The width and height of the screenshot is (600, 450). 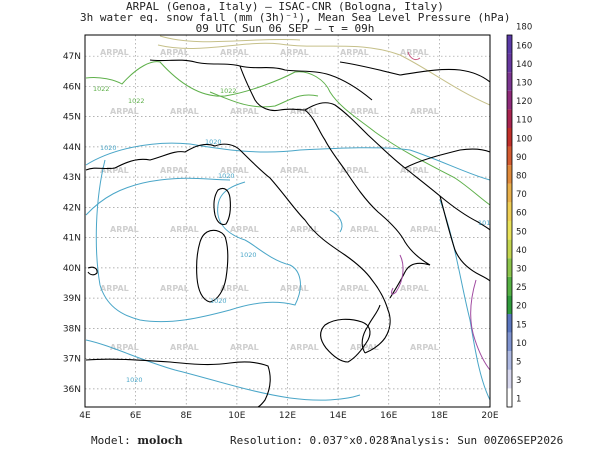 I want to click on coast-istria-adriatic, so click(x=397, y=166).